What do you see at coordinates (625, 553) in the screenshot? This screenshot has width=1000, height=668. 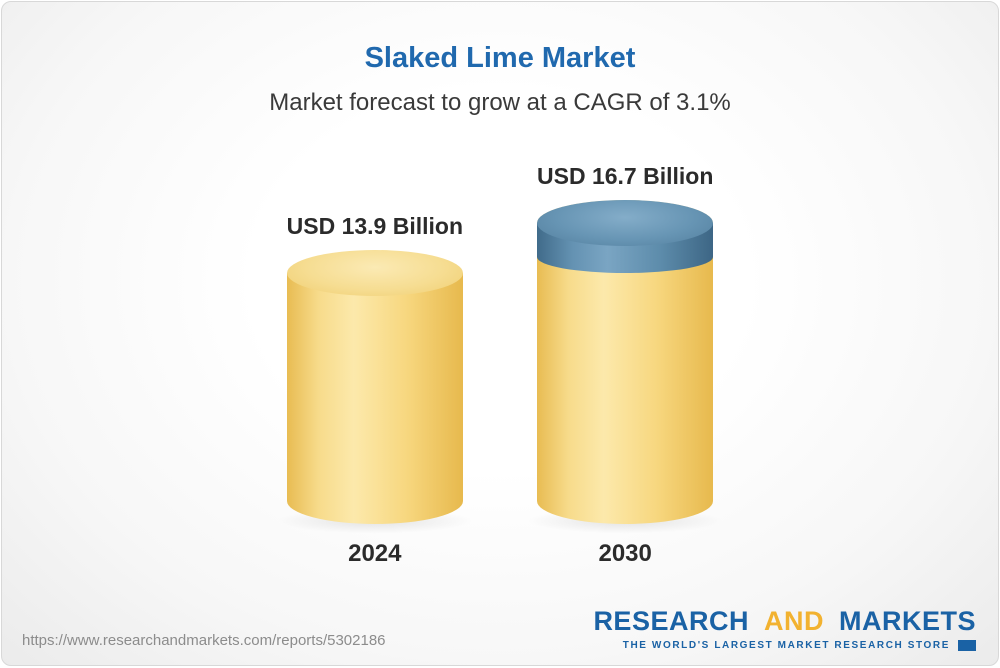 I see `year-label-2030: 2030` at bounding box center [625, 553].